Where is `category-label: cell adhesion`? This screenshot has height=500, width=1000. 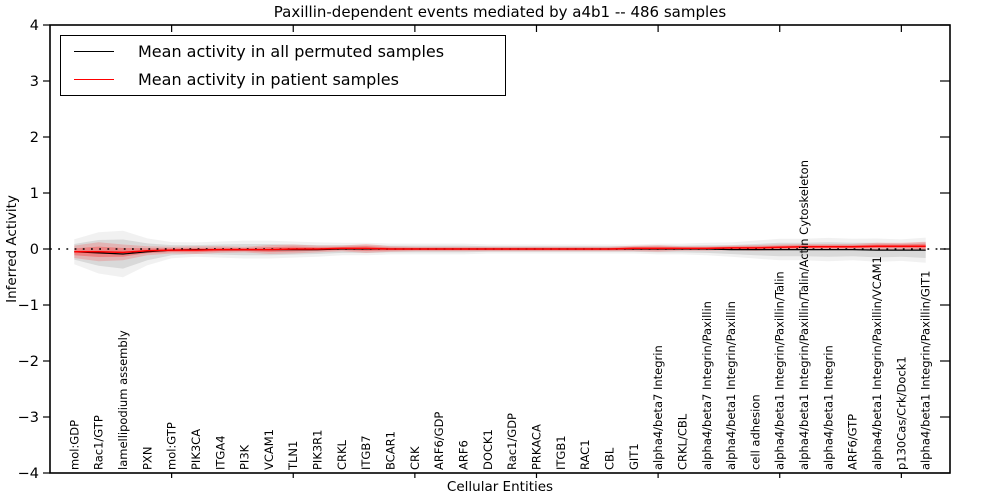
category-label: cell adhesion is located at coordinates (755, 432).